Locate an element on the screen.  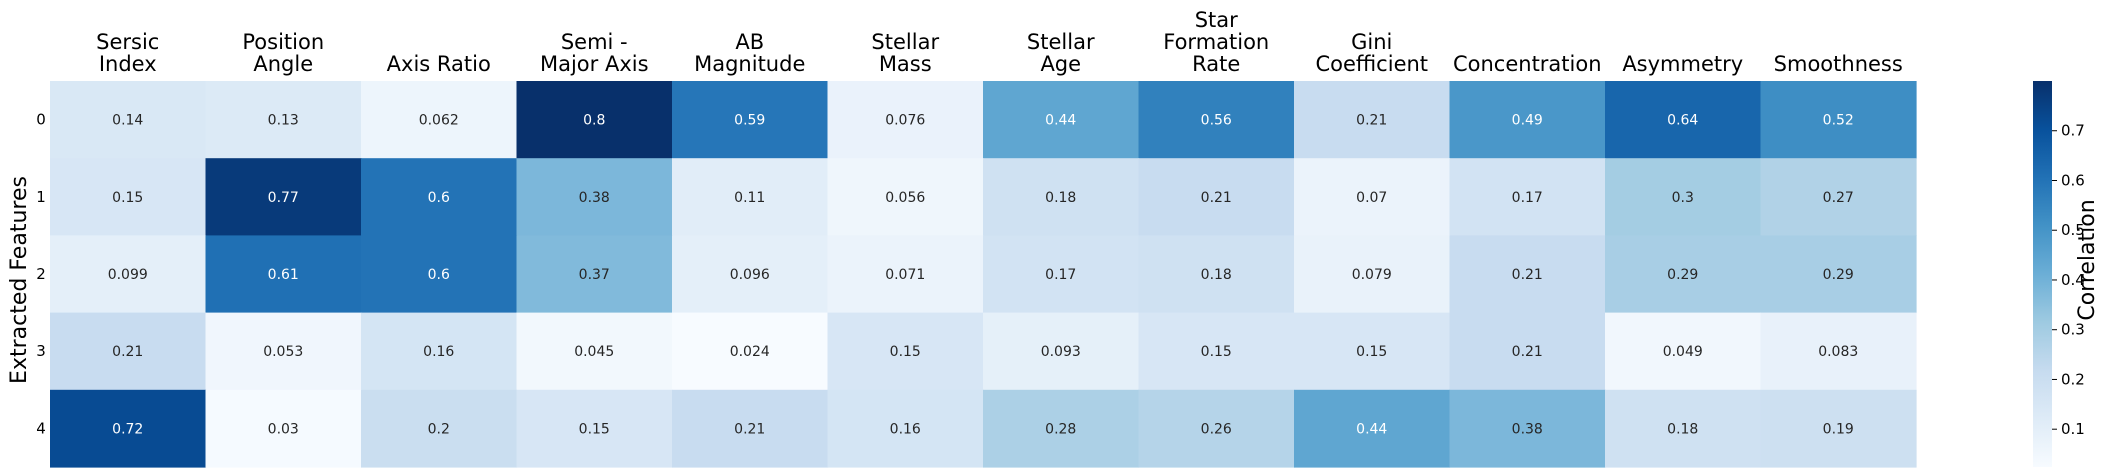
cell-value-label: 0.44 is located at coordinates (1371, 429).